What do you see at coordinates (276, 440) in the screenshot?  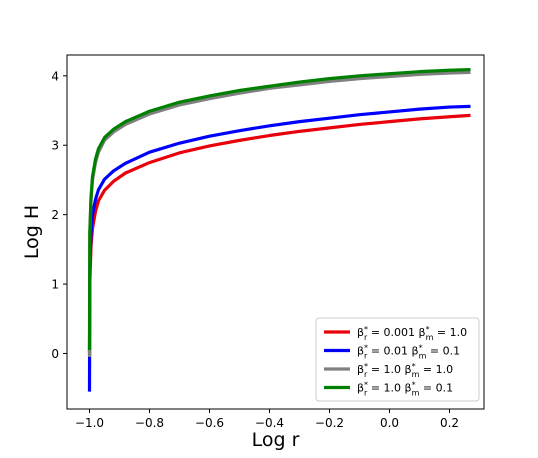 I see `x-axis-label: Log r` at bounding box center [276, 440].